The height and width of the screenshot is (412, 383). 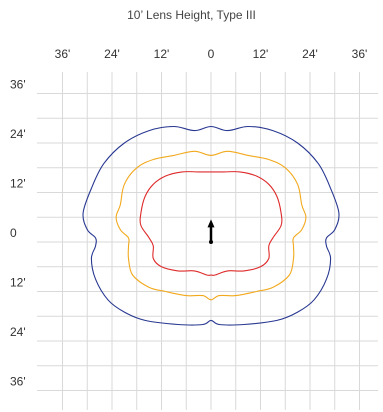 What do you see at coordinates (211, 242) in the screenshot?
I see `fixture-point` at bounding box center [211, 242].